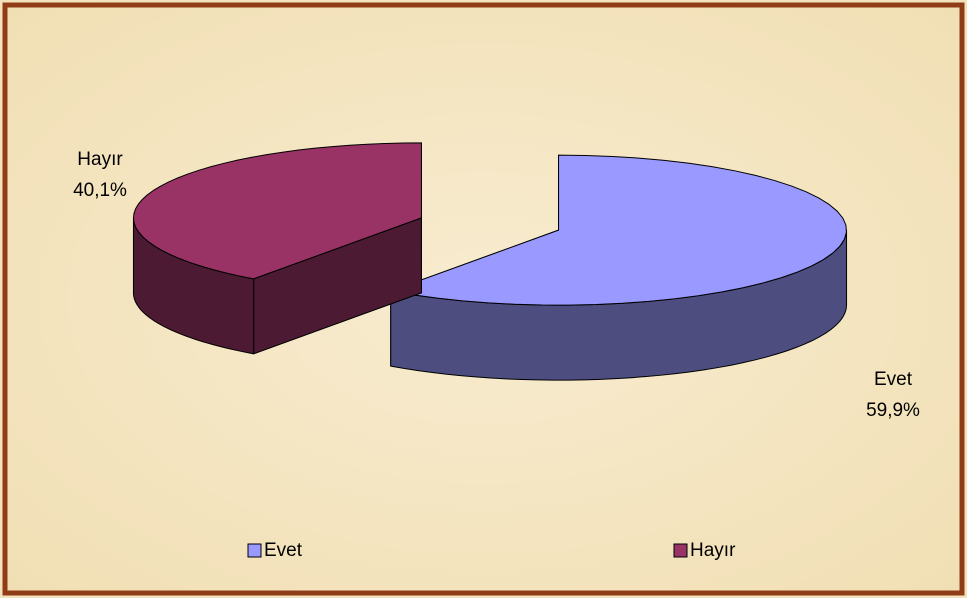 This screenshot has width=967, height=598. What do you see at coordinates (893, 410) in the screenshot?
I see `slice-value-label: 59,9%` at bounding box center [893, 410].